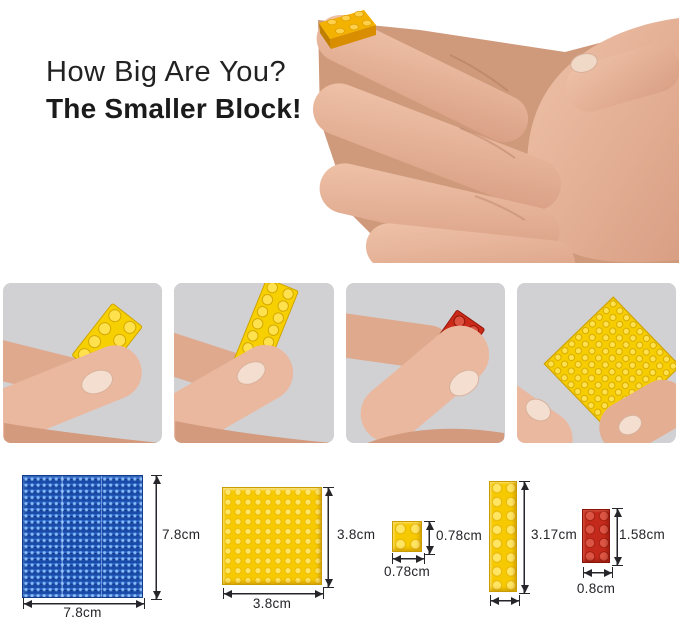 This screenshot has width=679, height=622. Describe the element at coordinates (554, 534) in the screenshot. I see `yellow-2x8-height-label: 3.17cm` at that location.